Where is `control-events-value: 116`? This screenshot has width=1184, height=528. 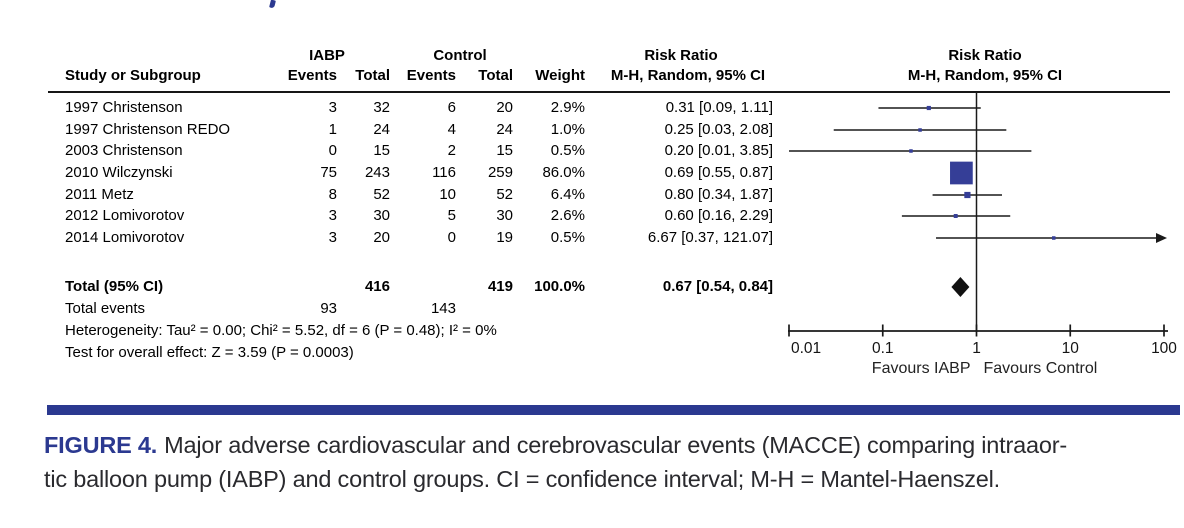
control-events-value: 116 is located at coordinates (444, 172).